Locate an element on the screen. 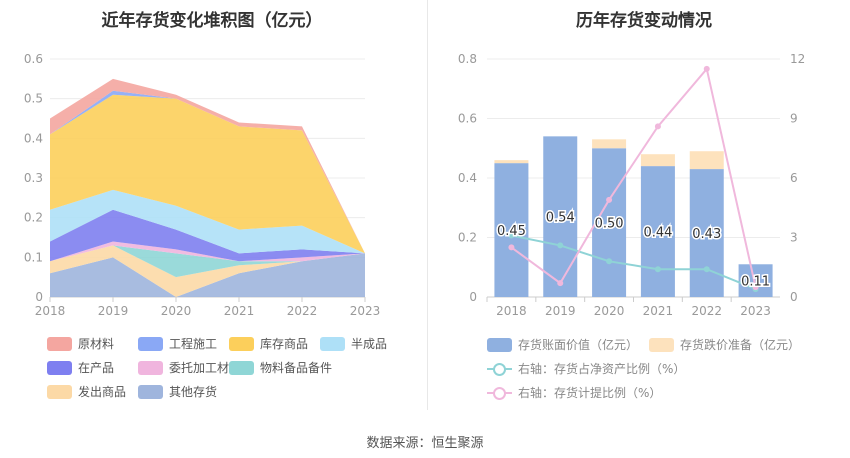  bar-value-label: 0.45 is located at coordinates (511, 231).